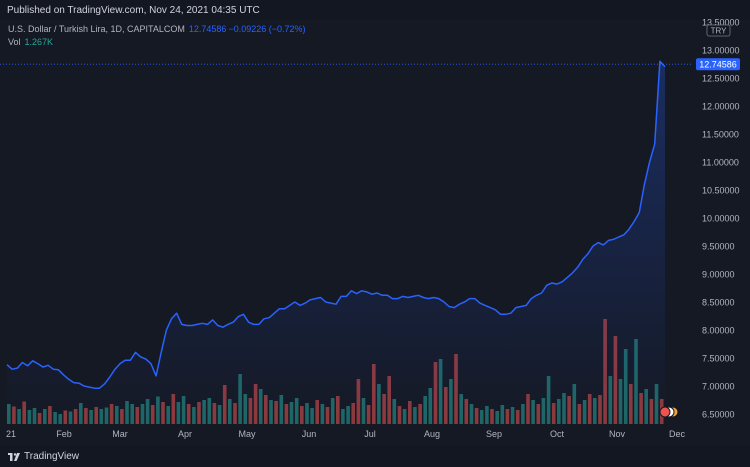 This screenshot has width=750, height=467. I want to click on x-tick-label: Apr, so click(185, 434).